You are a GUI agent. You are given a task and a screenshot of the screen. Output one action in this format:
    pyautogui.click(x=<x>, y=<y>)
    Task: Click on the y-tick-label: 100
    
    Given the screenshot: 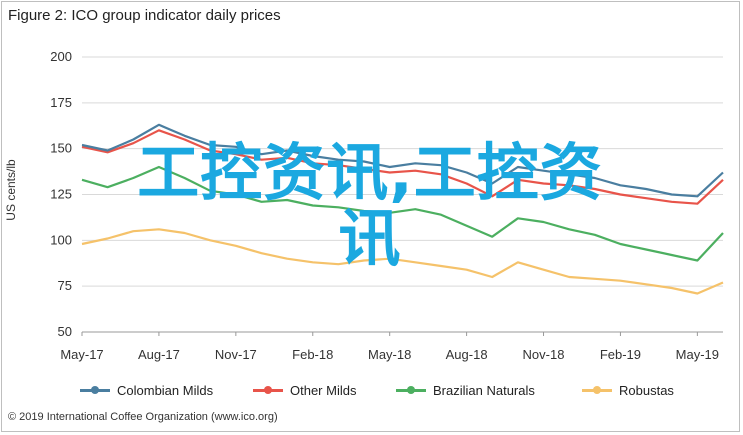 What is the action you would take?
    pyautogui.click(x=61, y=239)
    